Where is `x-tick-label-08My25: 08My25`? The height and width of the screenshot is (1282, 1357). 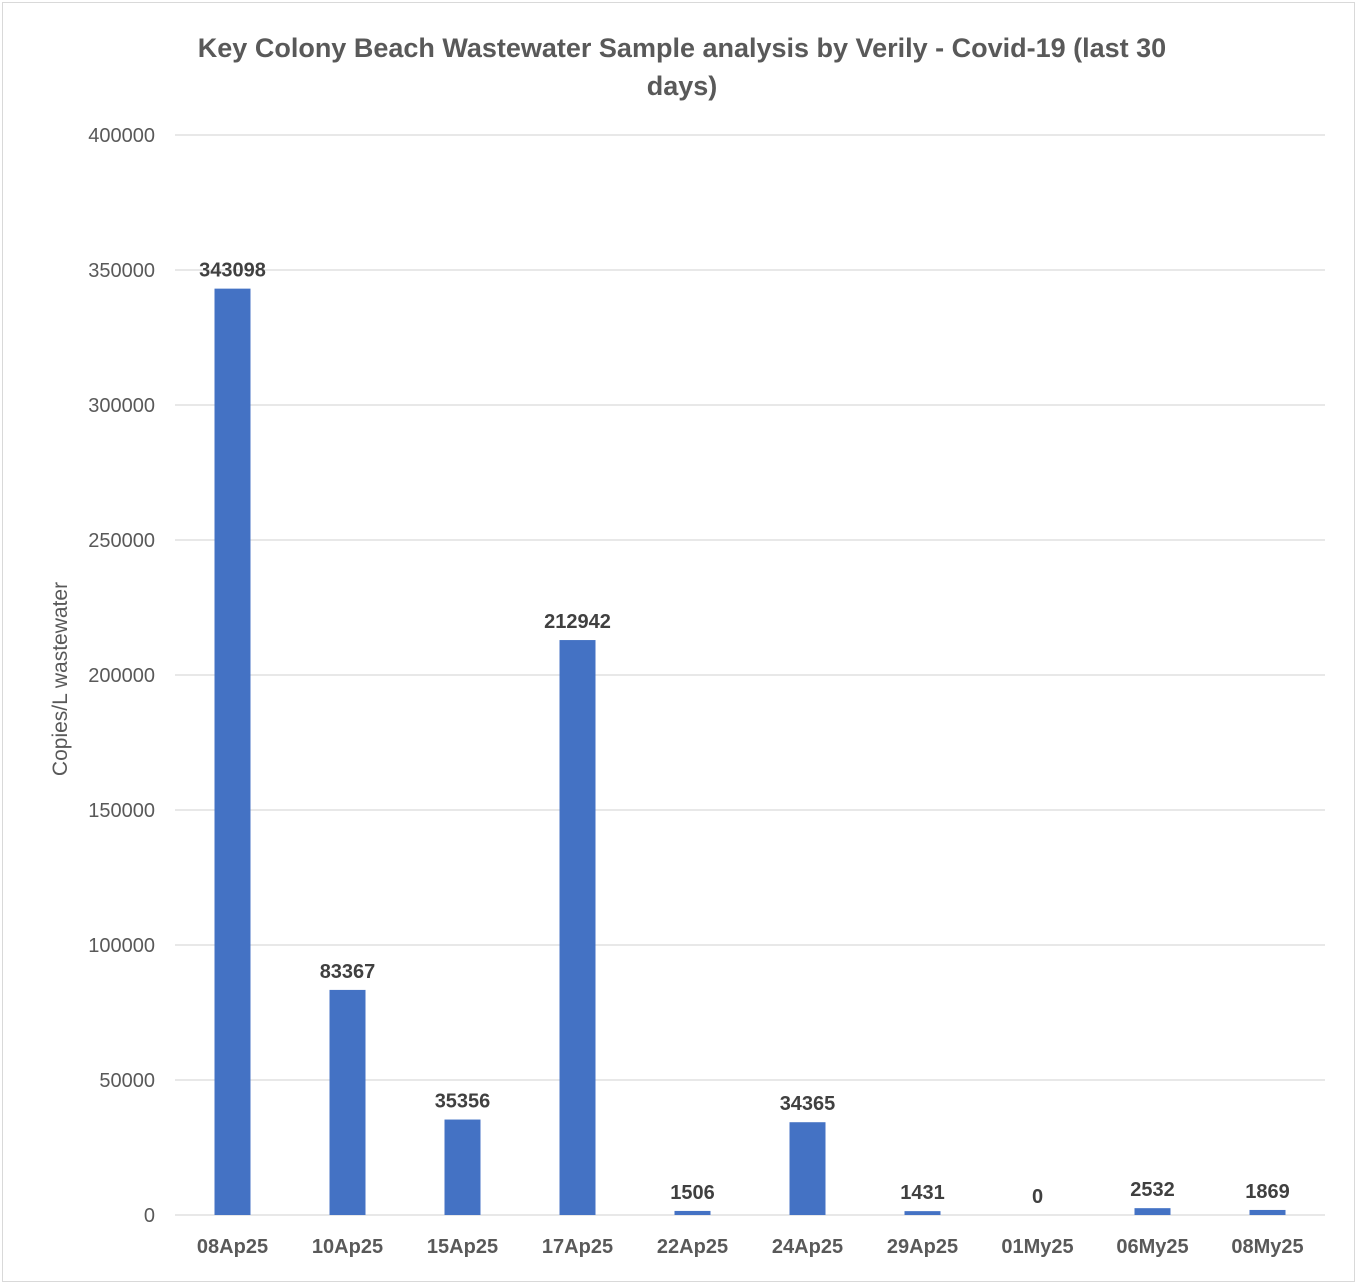 x-tick-label-08My25: 08My25 is located at coordinates (1267, 1247).